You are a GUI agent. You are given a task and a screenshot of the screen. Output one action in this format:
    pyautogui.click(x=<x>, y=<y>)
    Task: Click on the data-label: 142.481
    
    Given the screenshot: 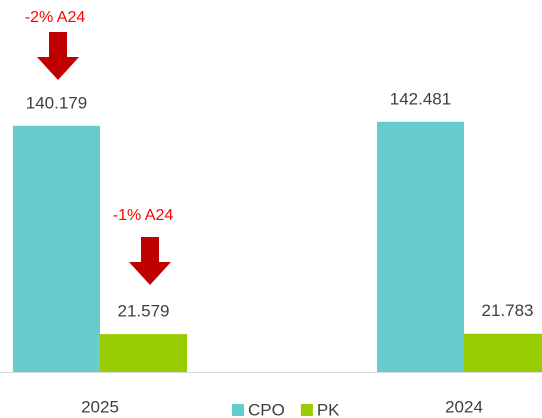 What is the action you would take?
    pyautogui.click(x=420, y=98)
    